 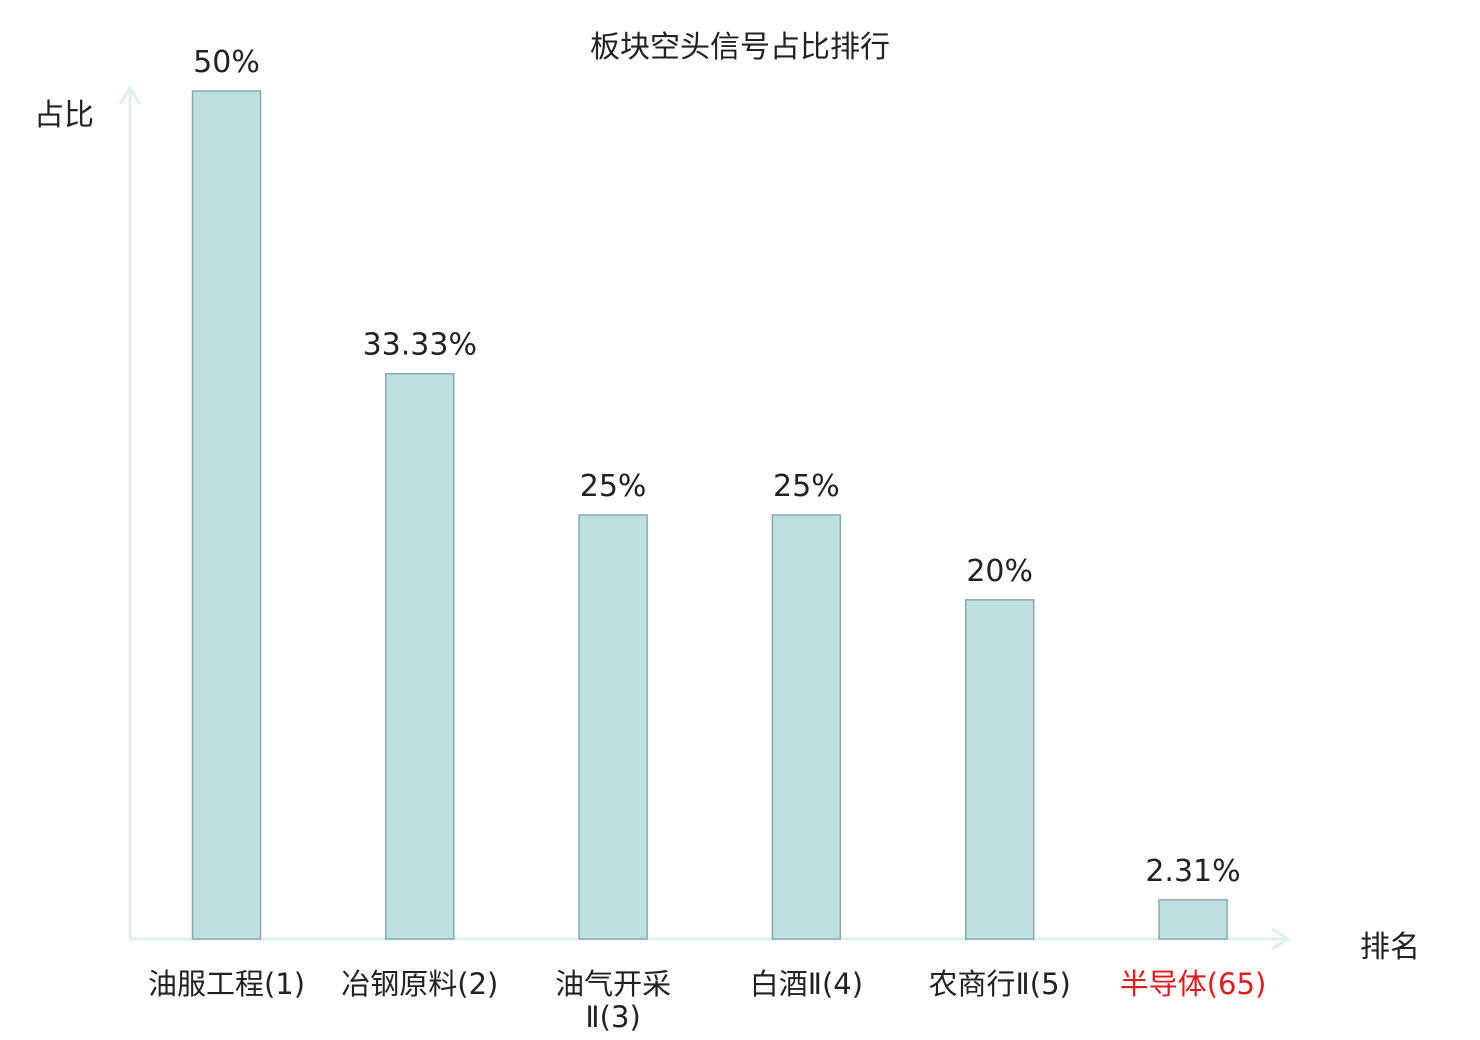 What do you see at coordinates (1281, 939) in the screenshot?
I see `x-axis-arrow-icon` at bounding box center [1281, 939].